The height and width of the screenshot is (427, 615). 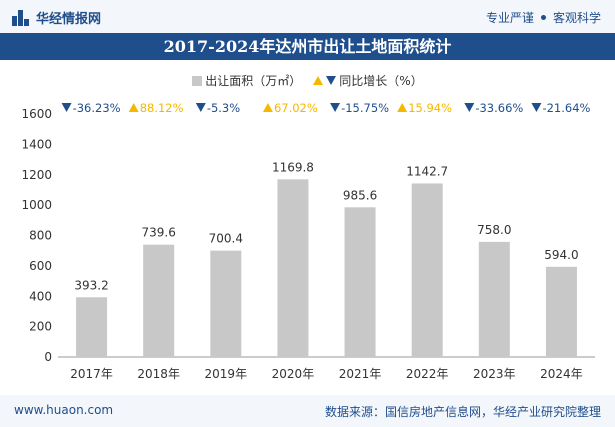 I want to click on growth-label: 88.12%, so click(x=162, y=108).